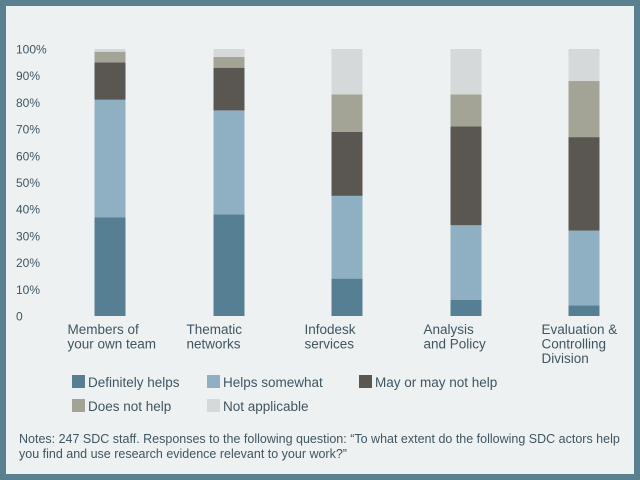  What do you see at coordinates (266, 406) in the screenshot?
I see `legend-label: Not applicable` at bounding box center [266, 406].